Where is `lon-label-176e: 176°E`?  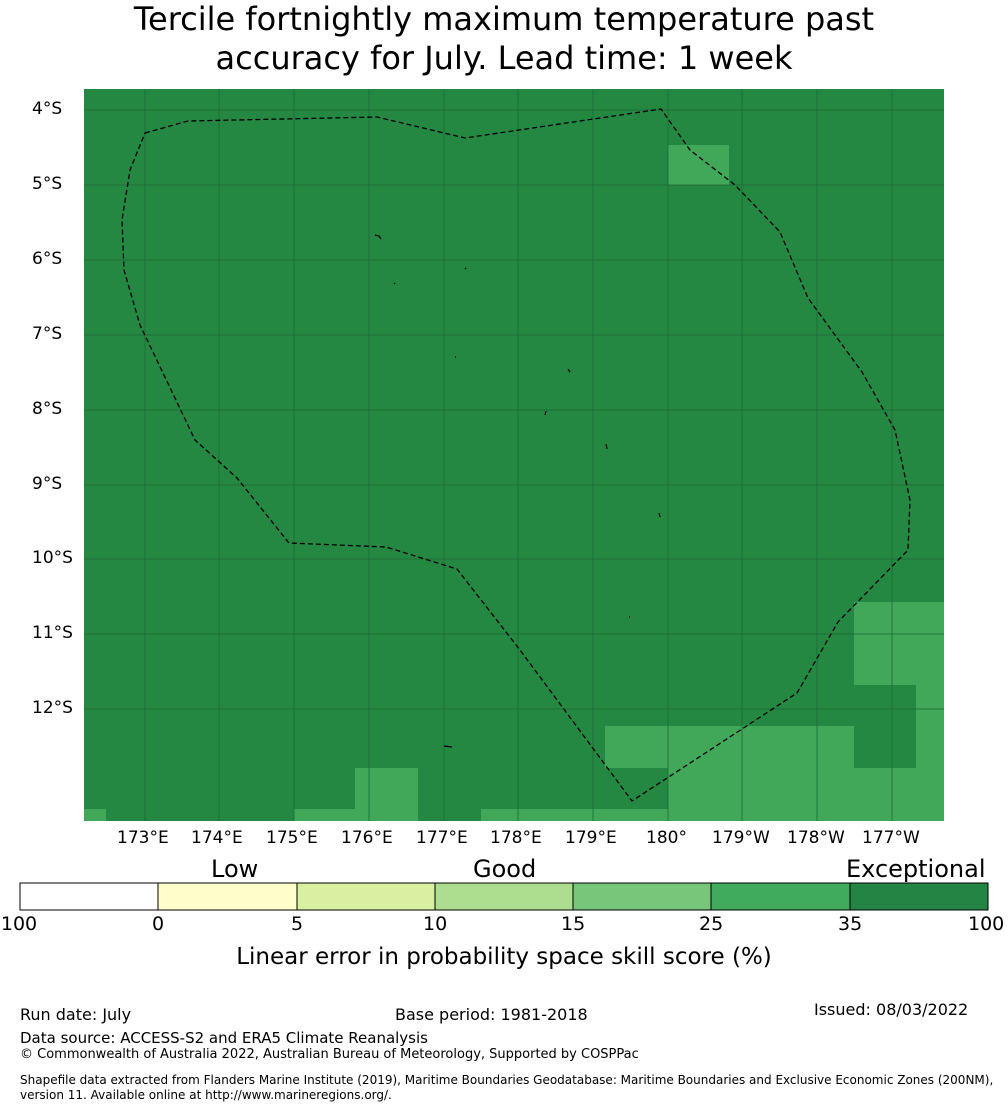
lon-label-176e: 176°E is located at coordinates (367, 838).